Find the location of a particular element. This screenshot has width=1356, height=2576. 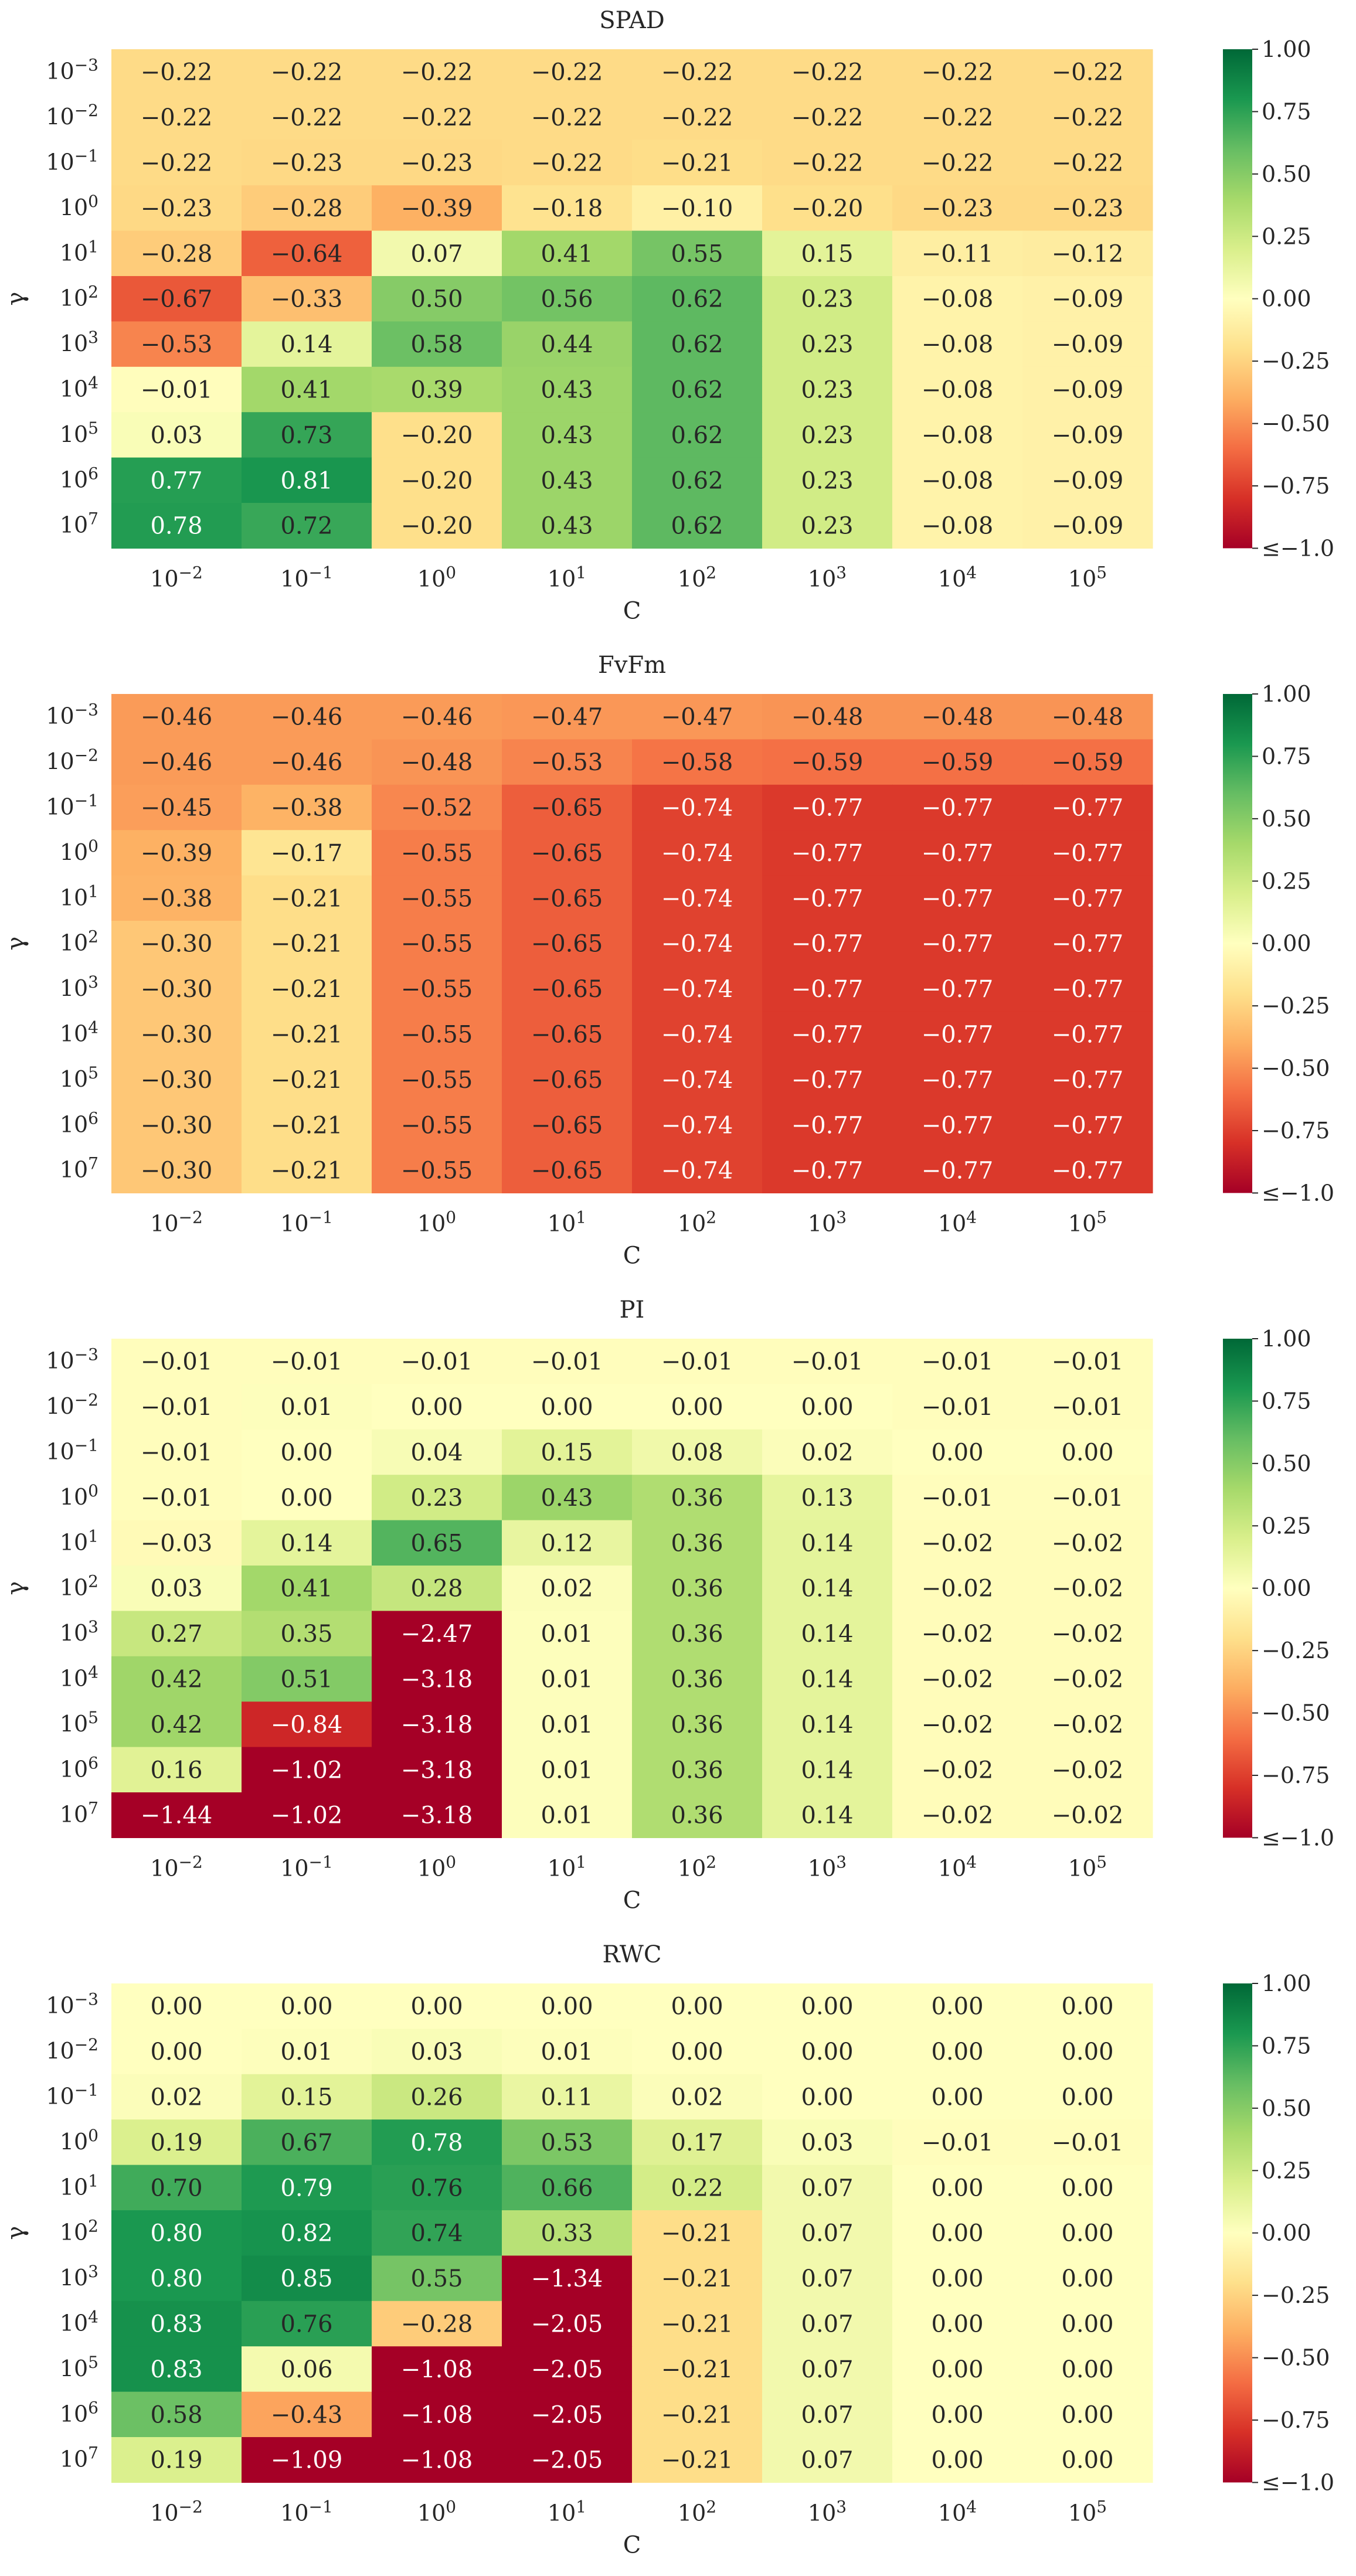

cell-value-label: 0.44 is located at coordinates (567, 344).